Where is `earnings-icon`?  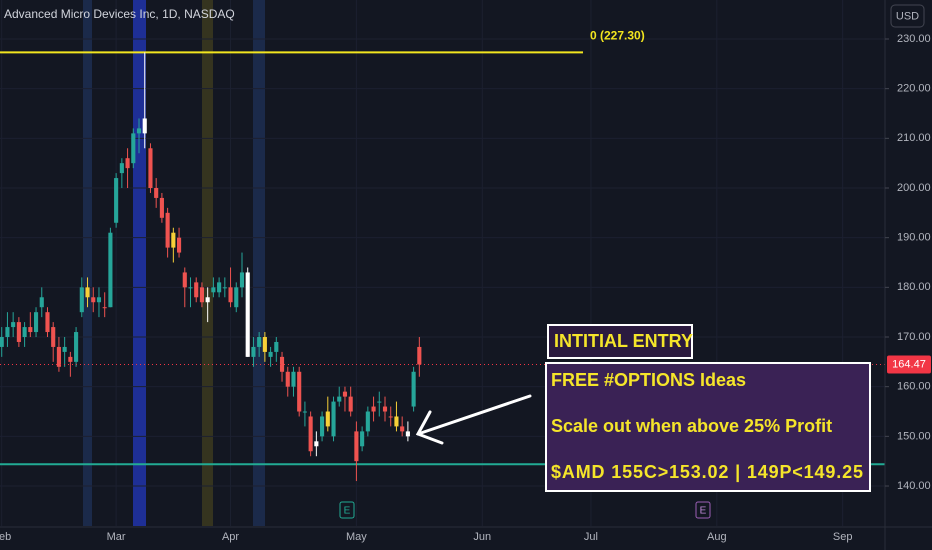 earnings-icon is located at coordinates (703, 510).